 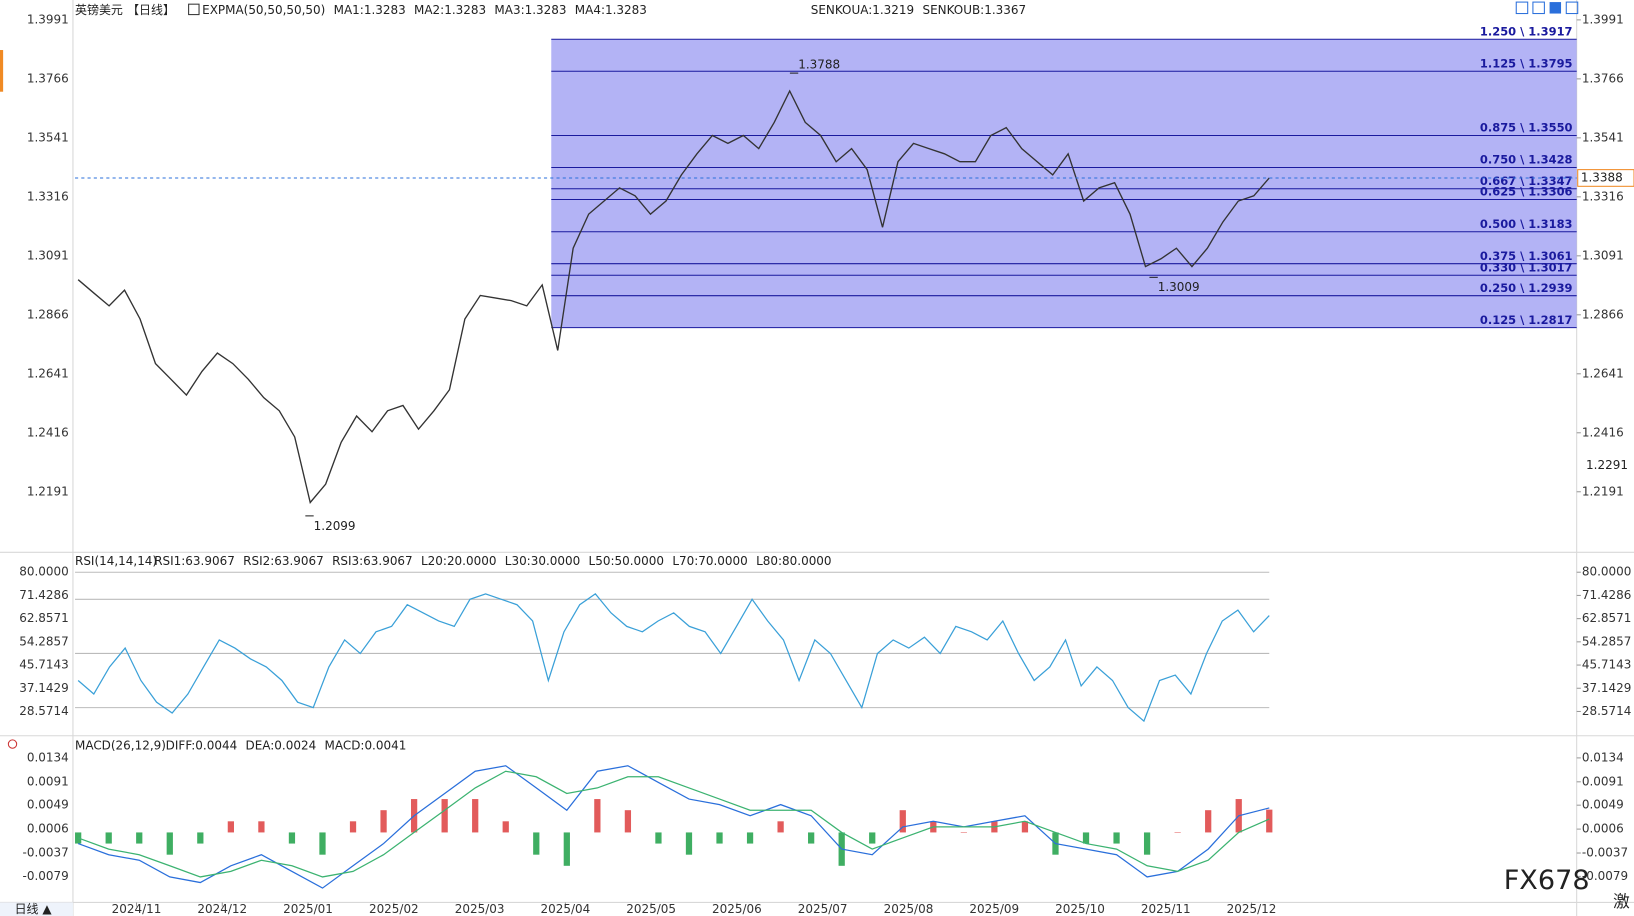 What do you see at coordinates (335, 526) in the screenshot?
I see `annotation-label: 1.2099` at bounding box center [335, 526].